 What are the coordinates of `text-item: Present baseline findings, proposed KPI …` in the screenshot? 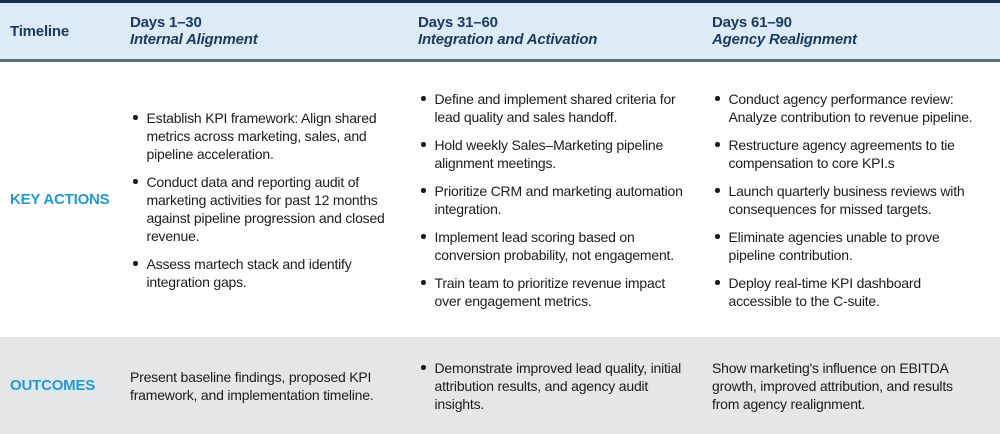 It's located at (258, 386).